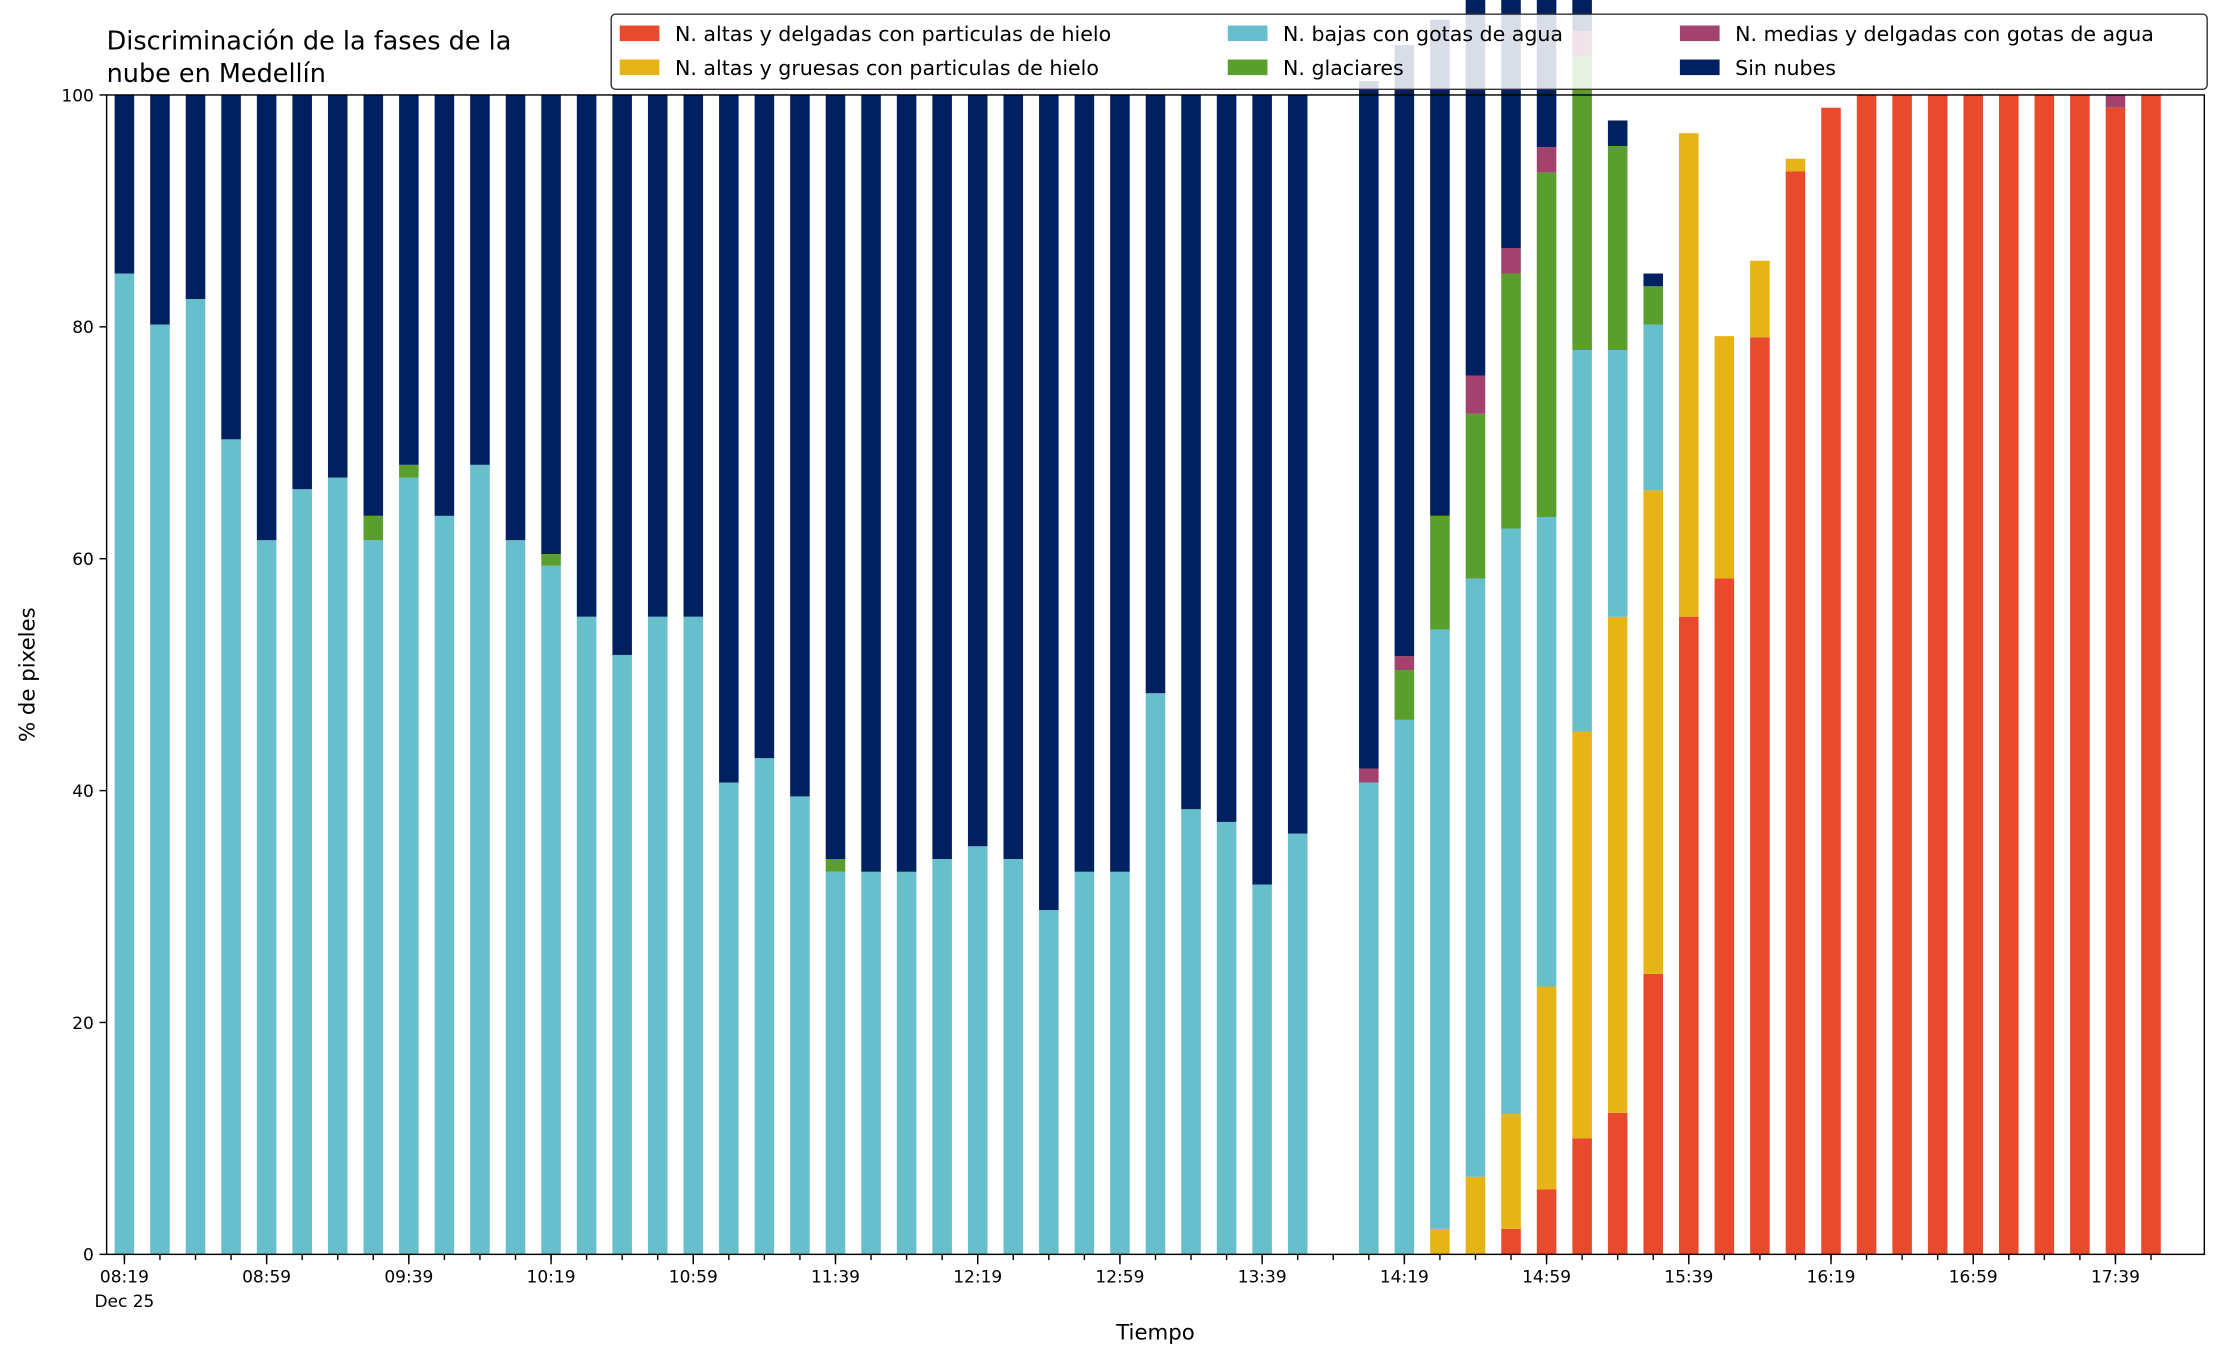 The width and height of the screenshot is (2216, 1355). What do you see at coordinates (1154, 1332) in the screenshot?
I see `x-axis-label: Tiempo` at bounding box center [1154, 1332].